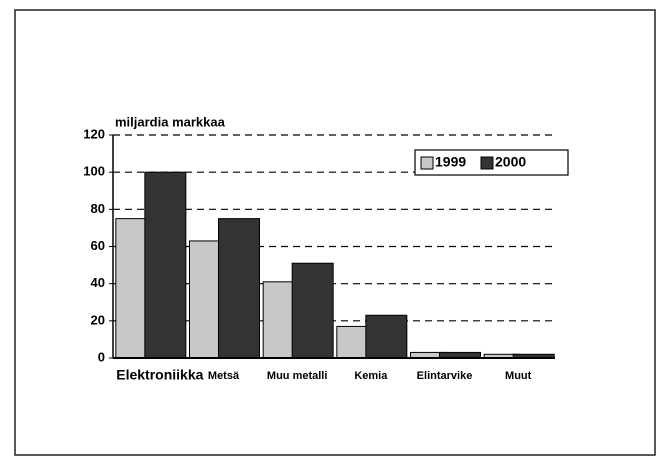 This screenshot has width=666, height=465. Describe the element at coordinates (98, 319) in the screenshot. I see `y-tick-label: 20` at that location.